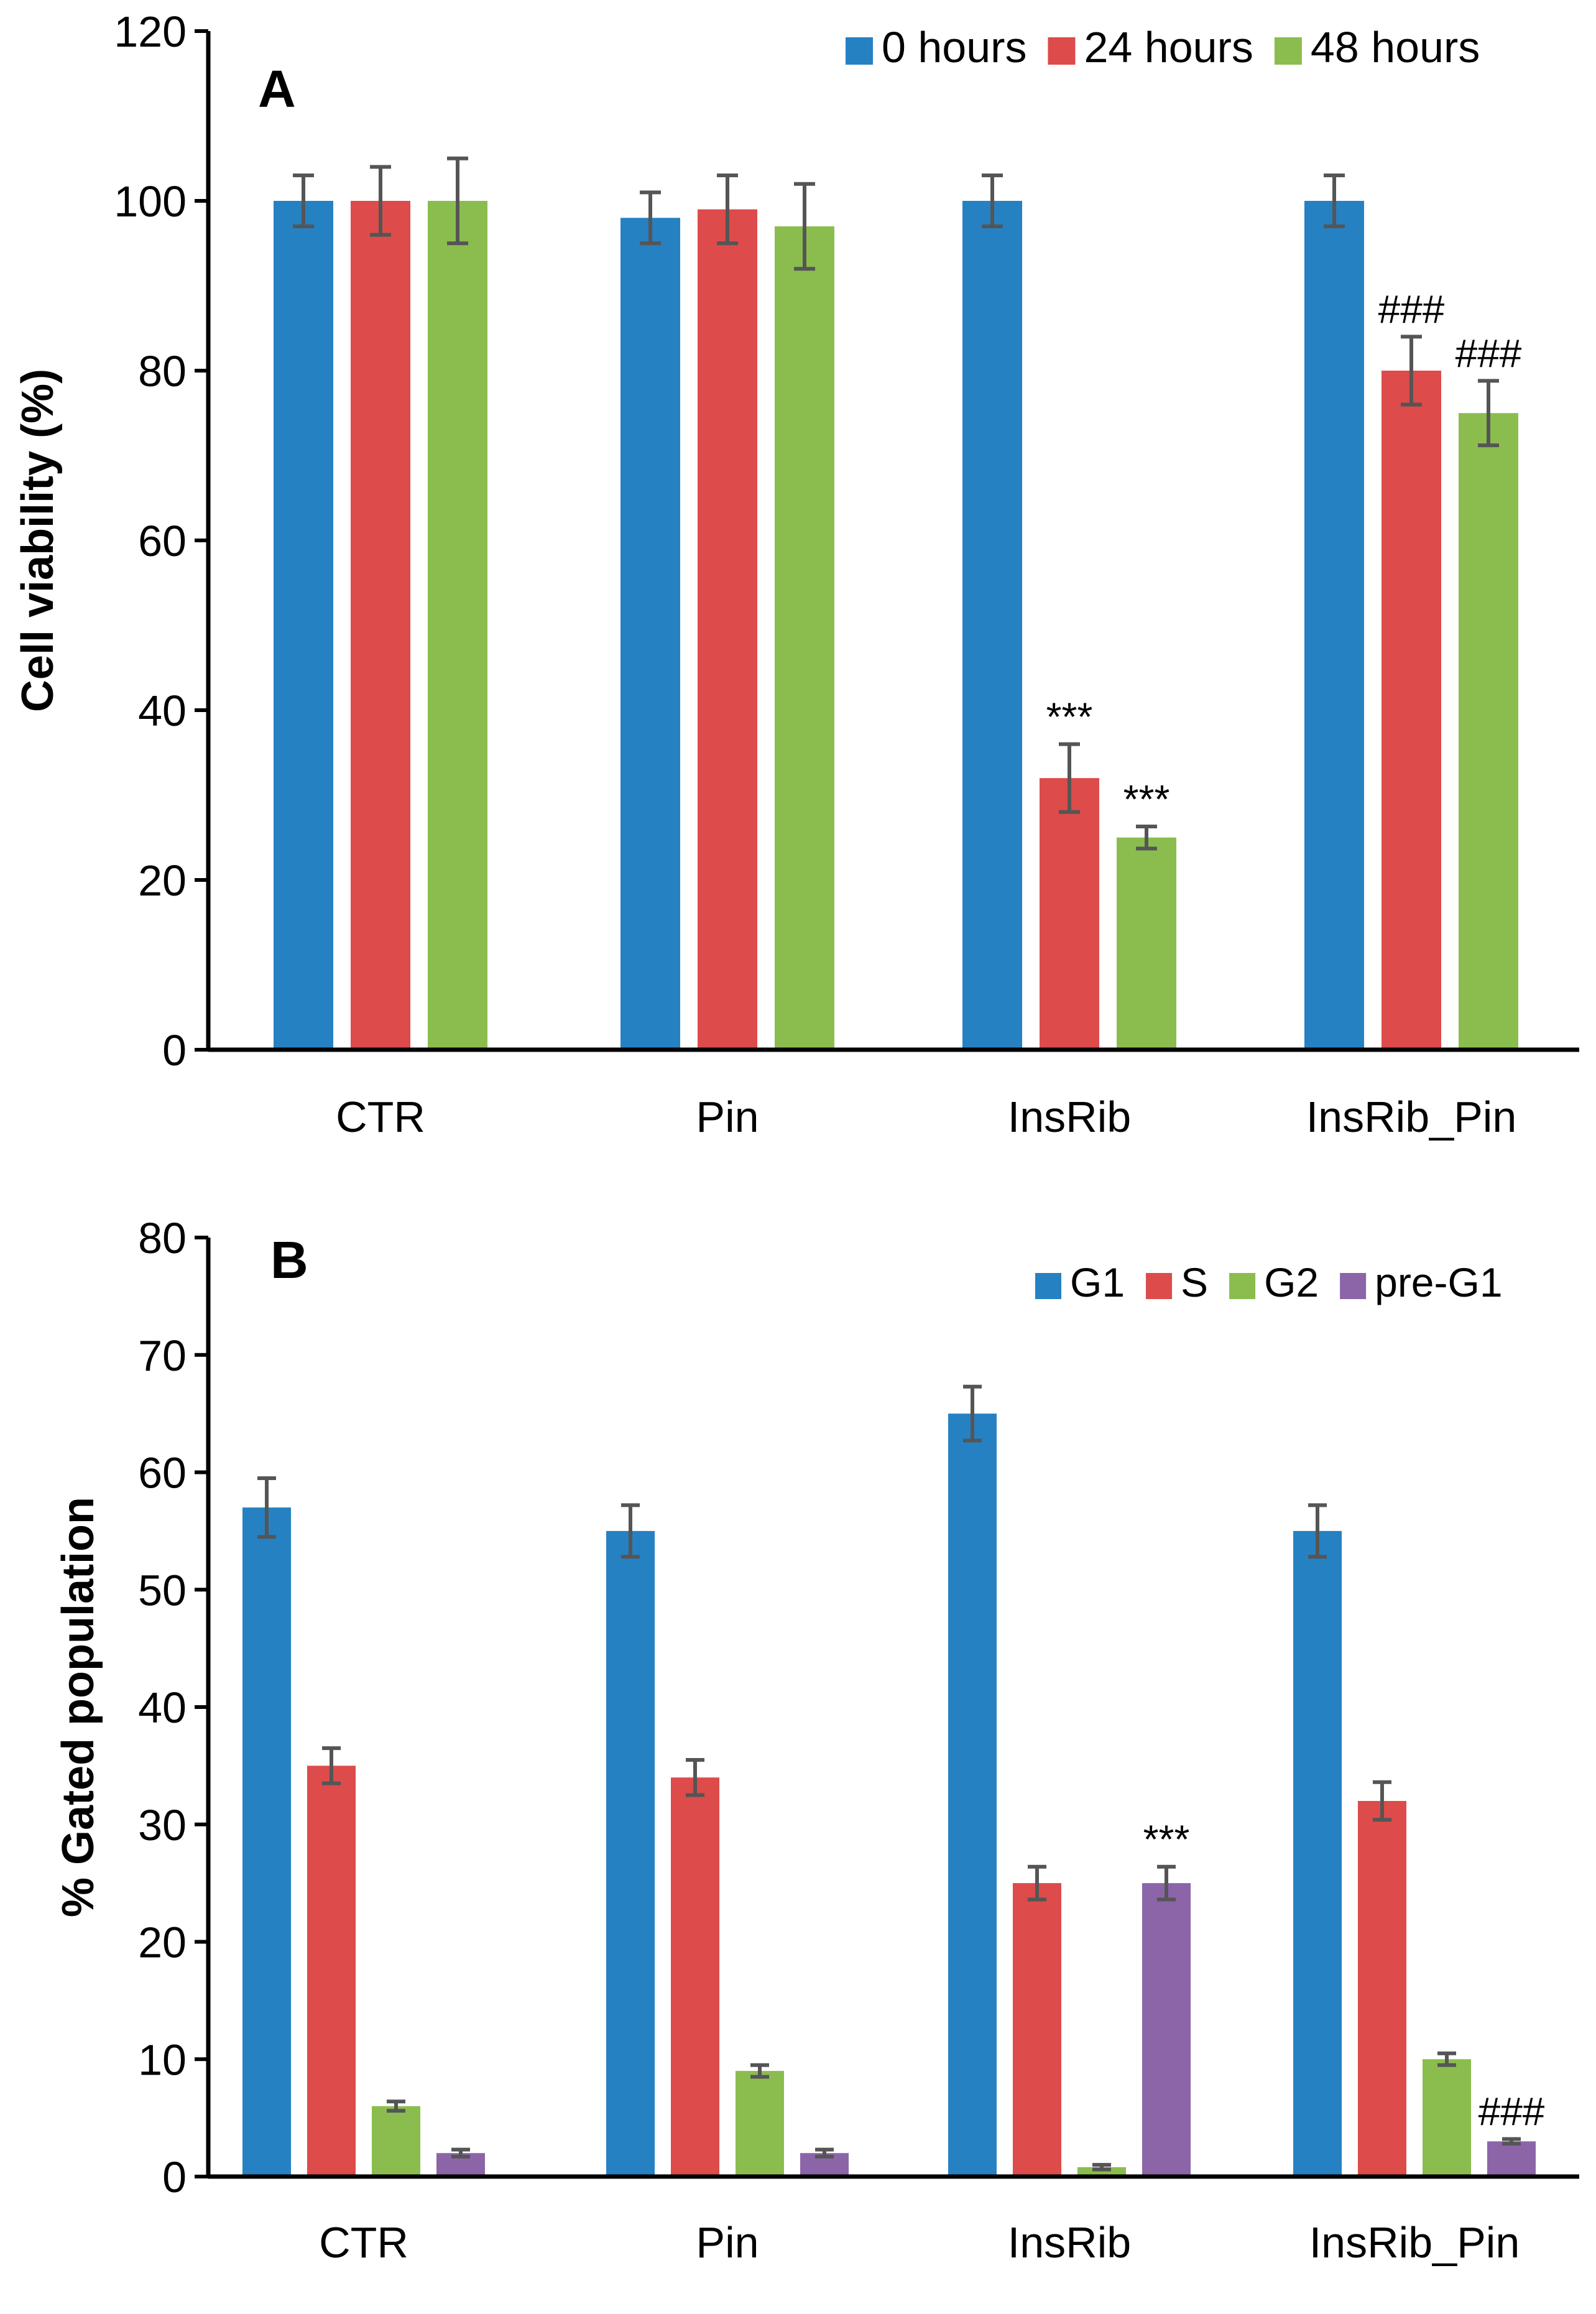  What do you see at coordinates (78, 1707) in the screenshot?
I see `y-axis-title: % Gated population` at bounding box center [78, 1707].